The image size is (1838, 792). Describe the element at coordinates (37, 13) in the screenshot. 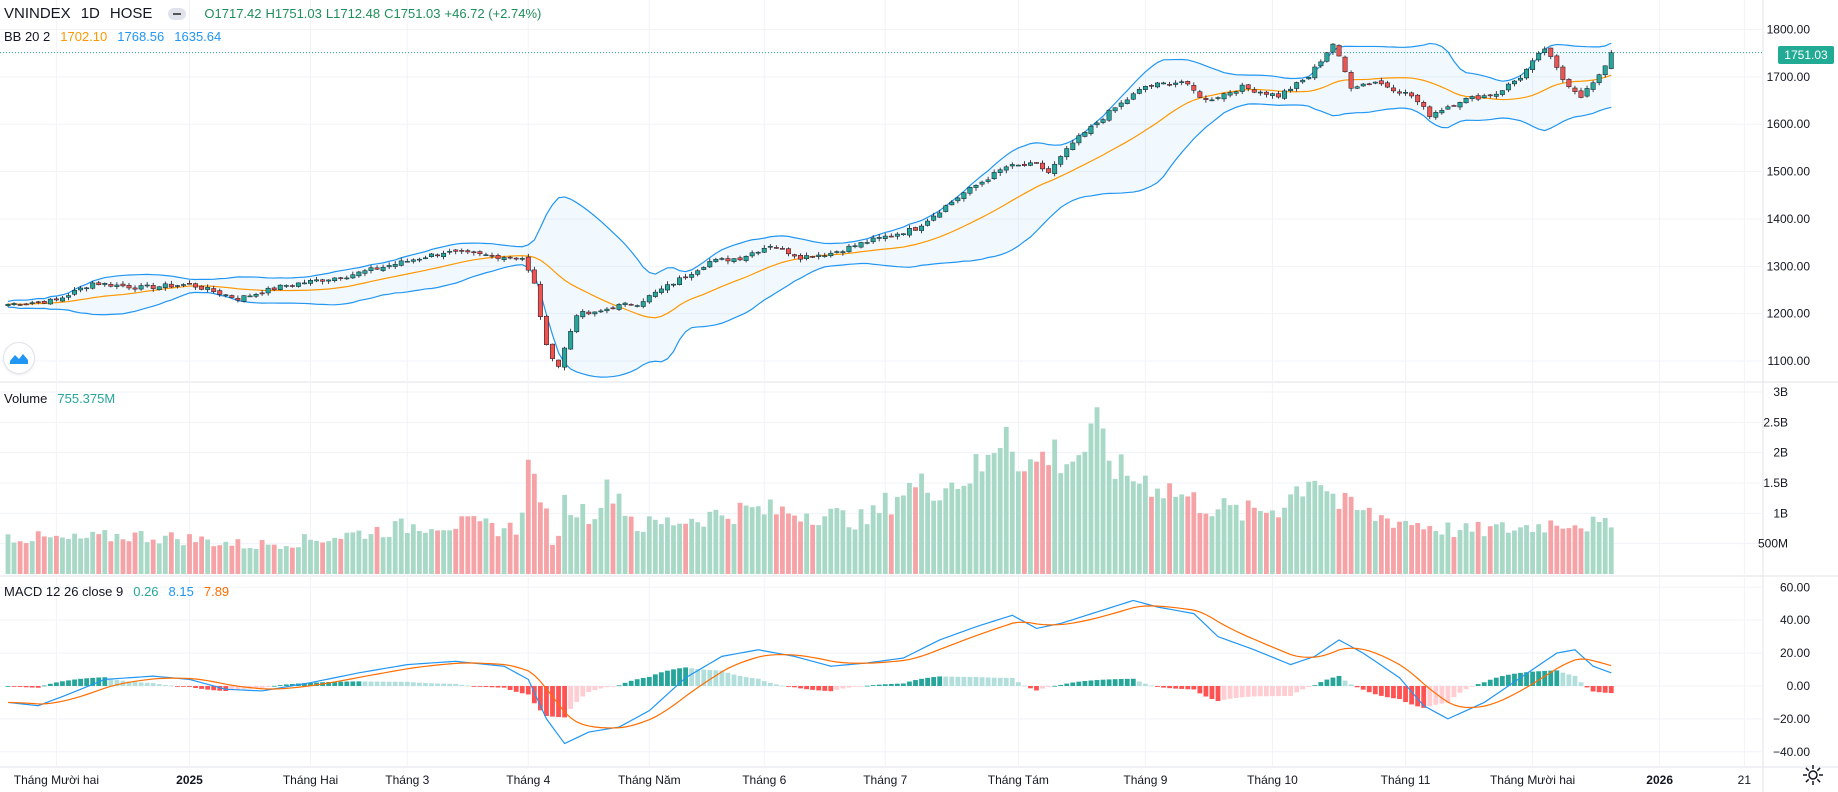

I see `symbol-name: VNINDEX` at that location.